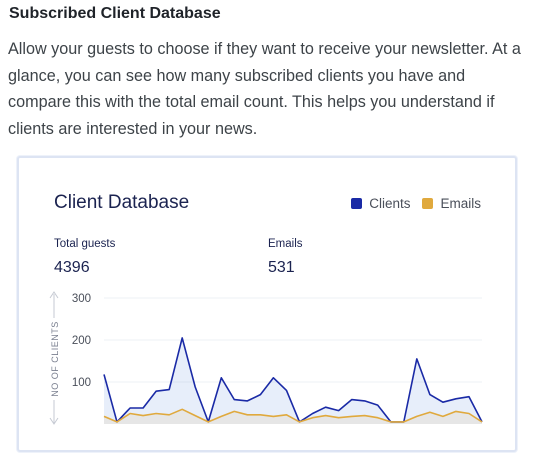 Image resolution: width=533 pixels, height=462 pixels. What do you see at coordinates (81, 299) in the screenshot?
I see `y-tick-label: 300` at bounding box center [81, 299].